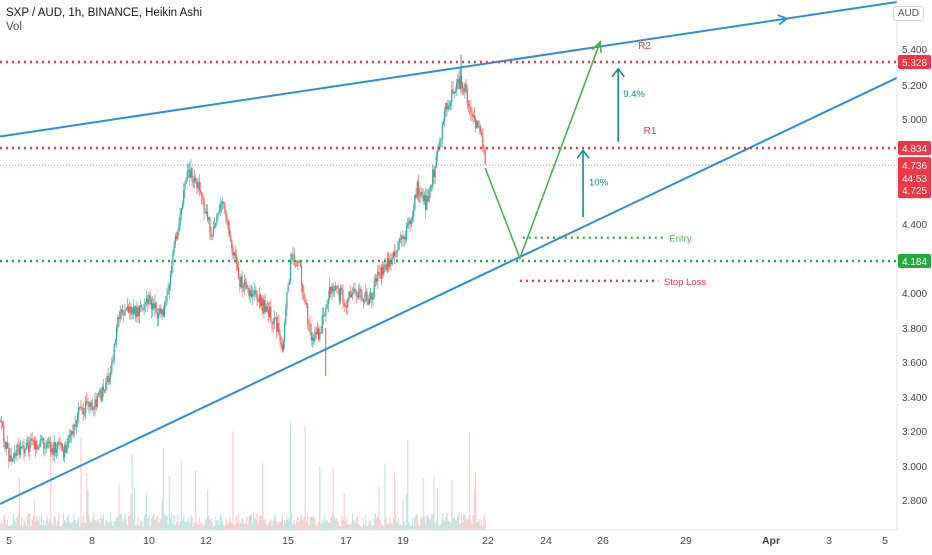 This screenshot has height=555, width=932. I want to click on y-tick-label: 4.000, so click(914, 294).